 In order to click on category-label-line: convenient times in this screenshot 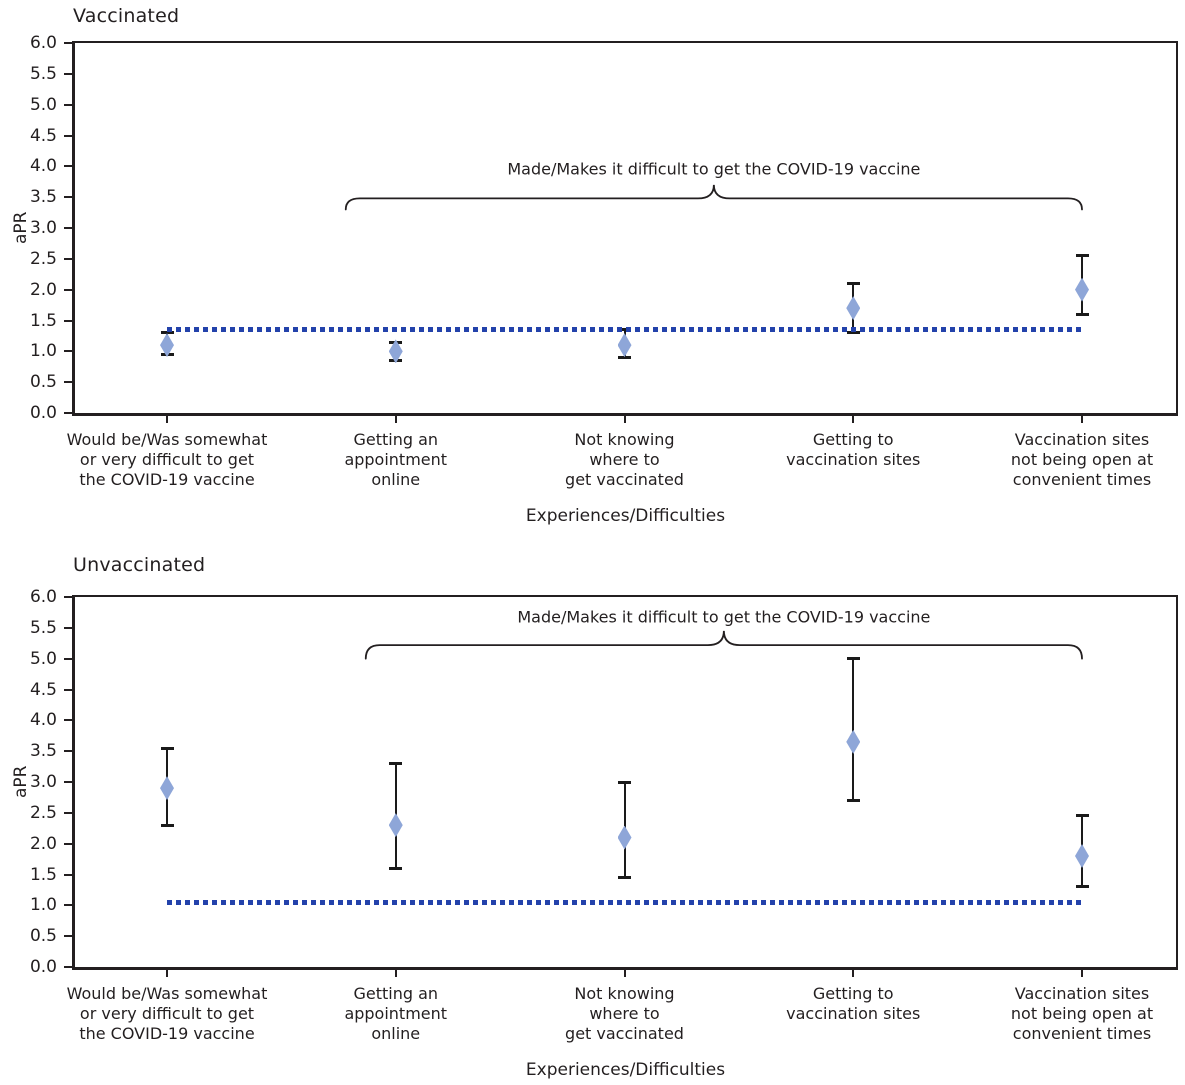, I will do `click(1082, 479)`.